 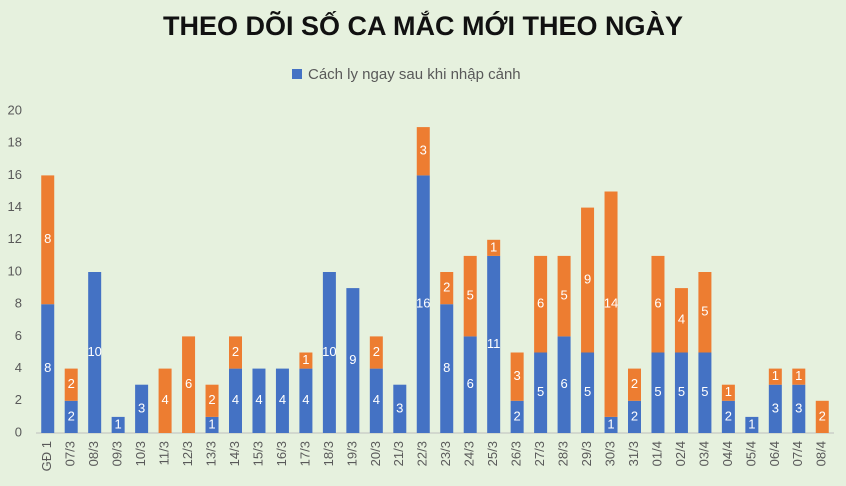 I want to click on data-label: 4, so click(x=305, y=399).